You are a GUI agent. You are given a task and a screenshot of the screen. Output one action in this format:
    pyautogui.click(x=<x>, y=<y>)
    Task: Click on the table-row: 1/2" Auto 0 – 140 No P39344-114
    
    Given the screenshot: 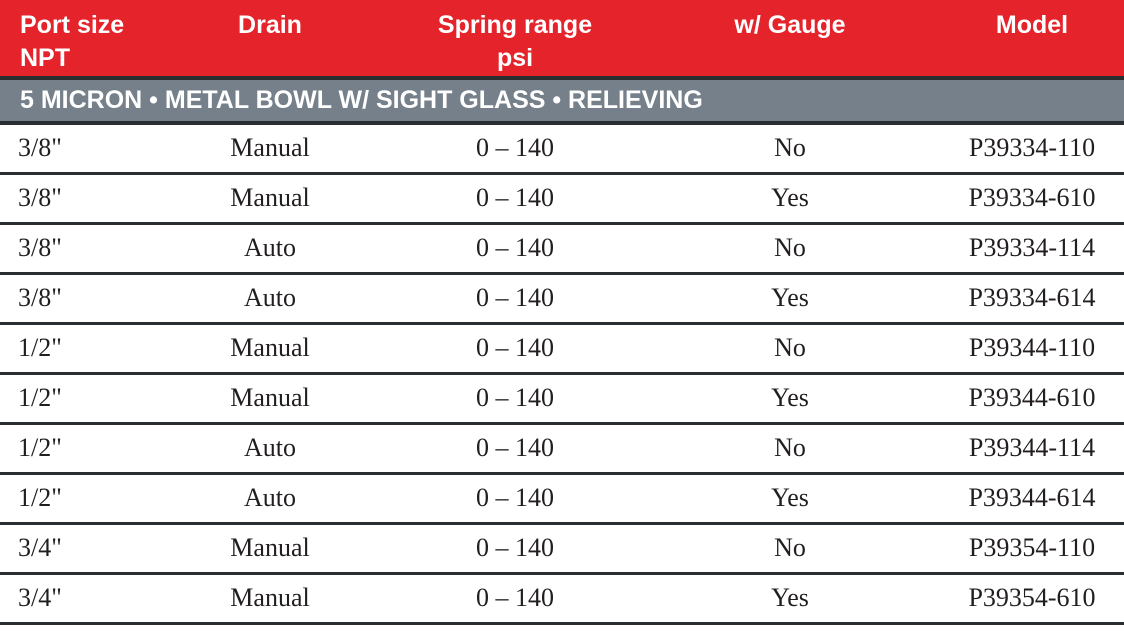 What is the action you would take?
    pyautogui.click(x=562, y=449)
    